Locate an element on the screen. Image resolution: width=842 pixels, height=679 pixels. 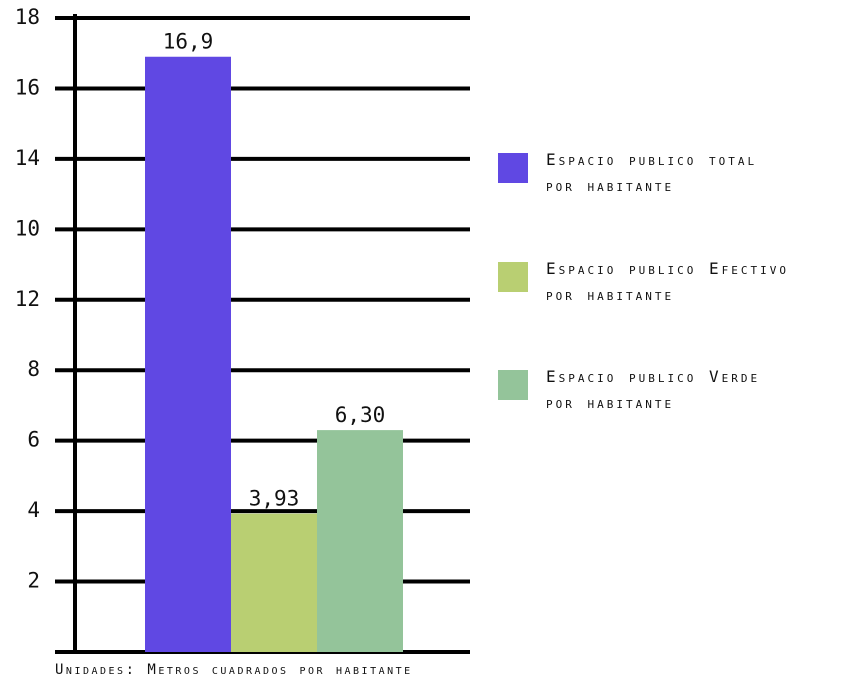
legend-item: Espacio publico Verde por habitante is located at coordinates (647, 391).